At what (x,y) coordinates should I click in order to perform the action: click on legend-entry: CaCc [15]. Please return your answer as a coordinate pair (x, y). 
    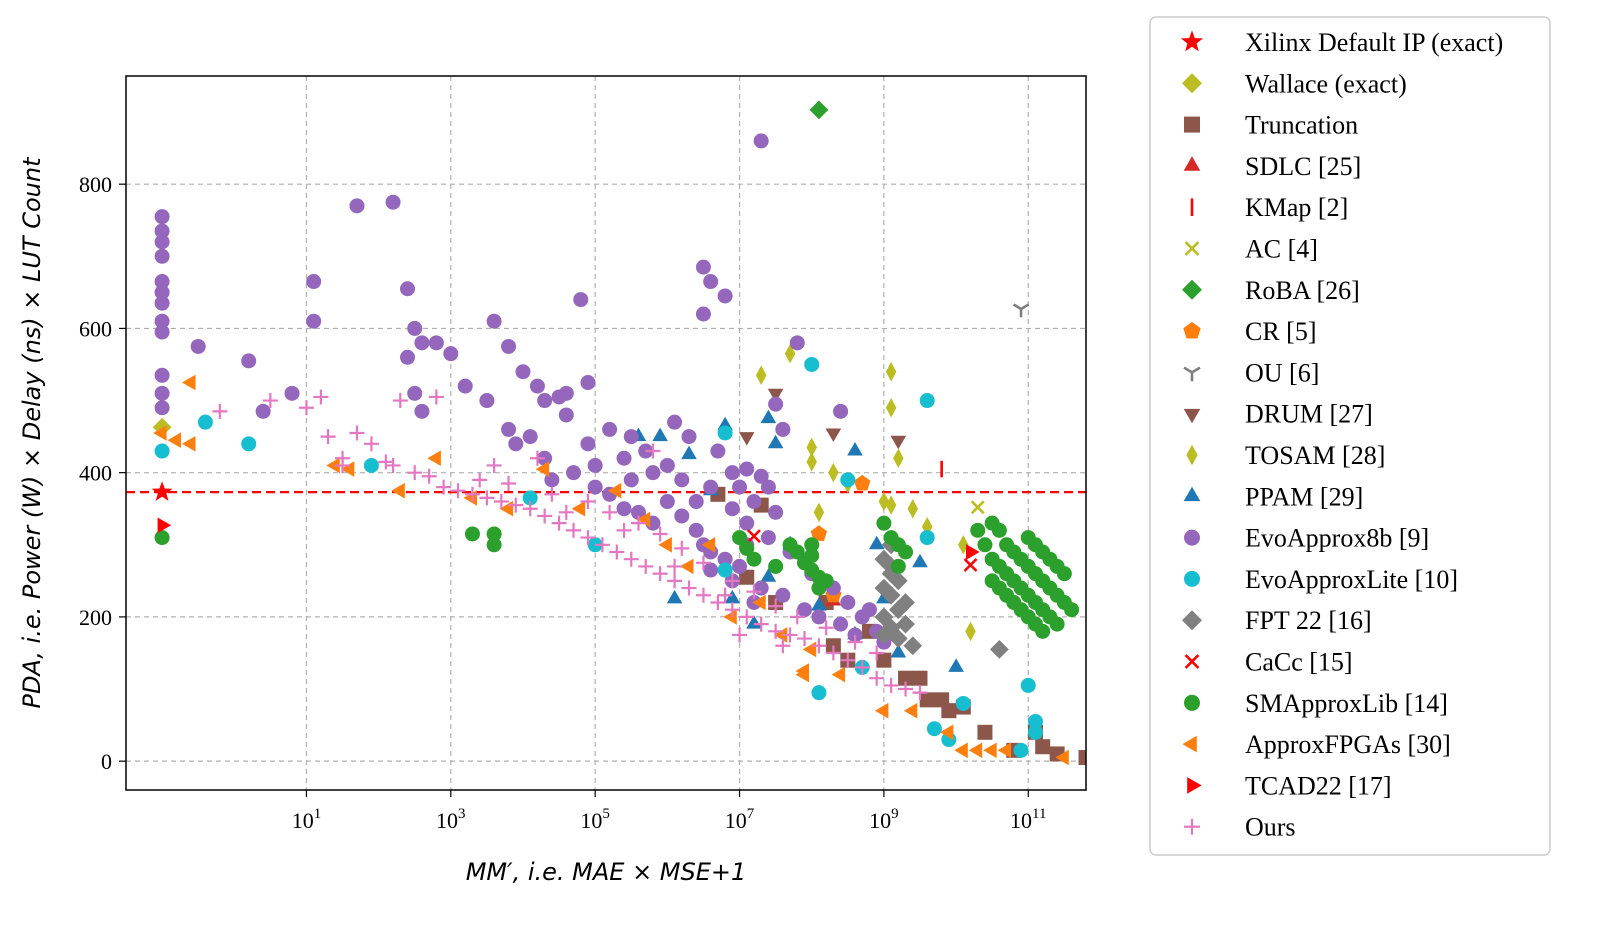
    Looking at the image, I should click on (1268, 662).